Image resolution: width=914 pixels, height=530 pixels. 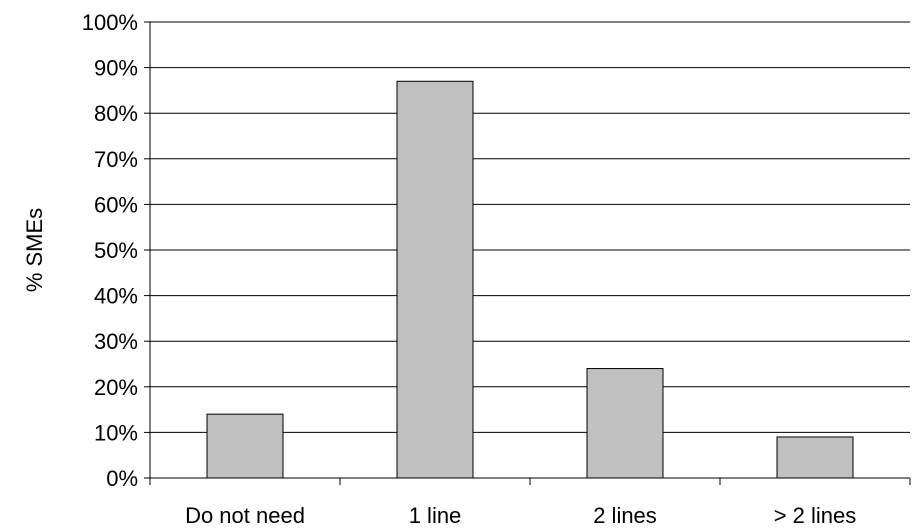 What do you see at coordinates (245, 515) in the screenshot?
I see `x-tick-label: Do not need` at bounding box center [245, 515].